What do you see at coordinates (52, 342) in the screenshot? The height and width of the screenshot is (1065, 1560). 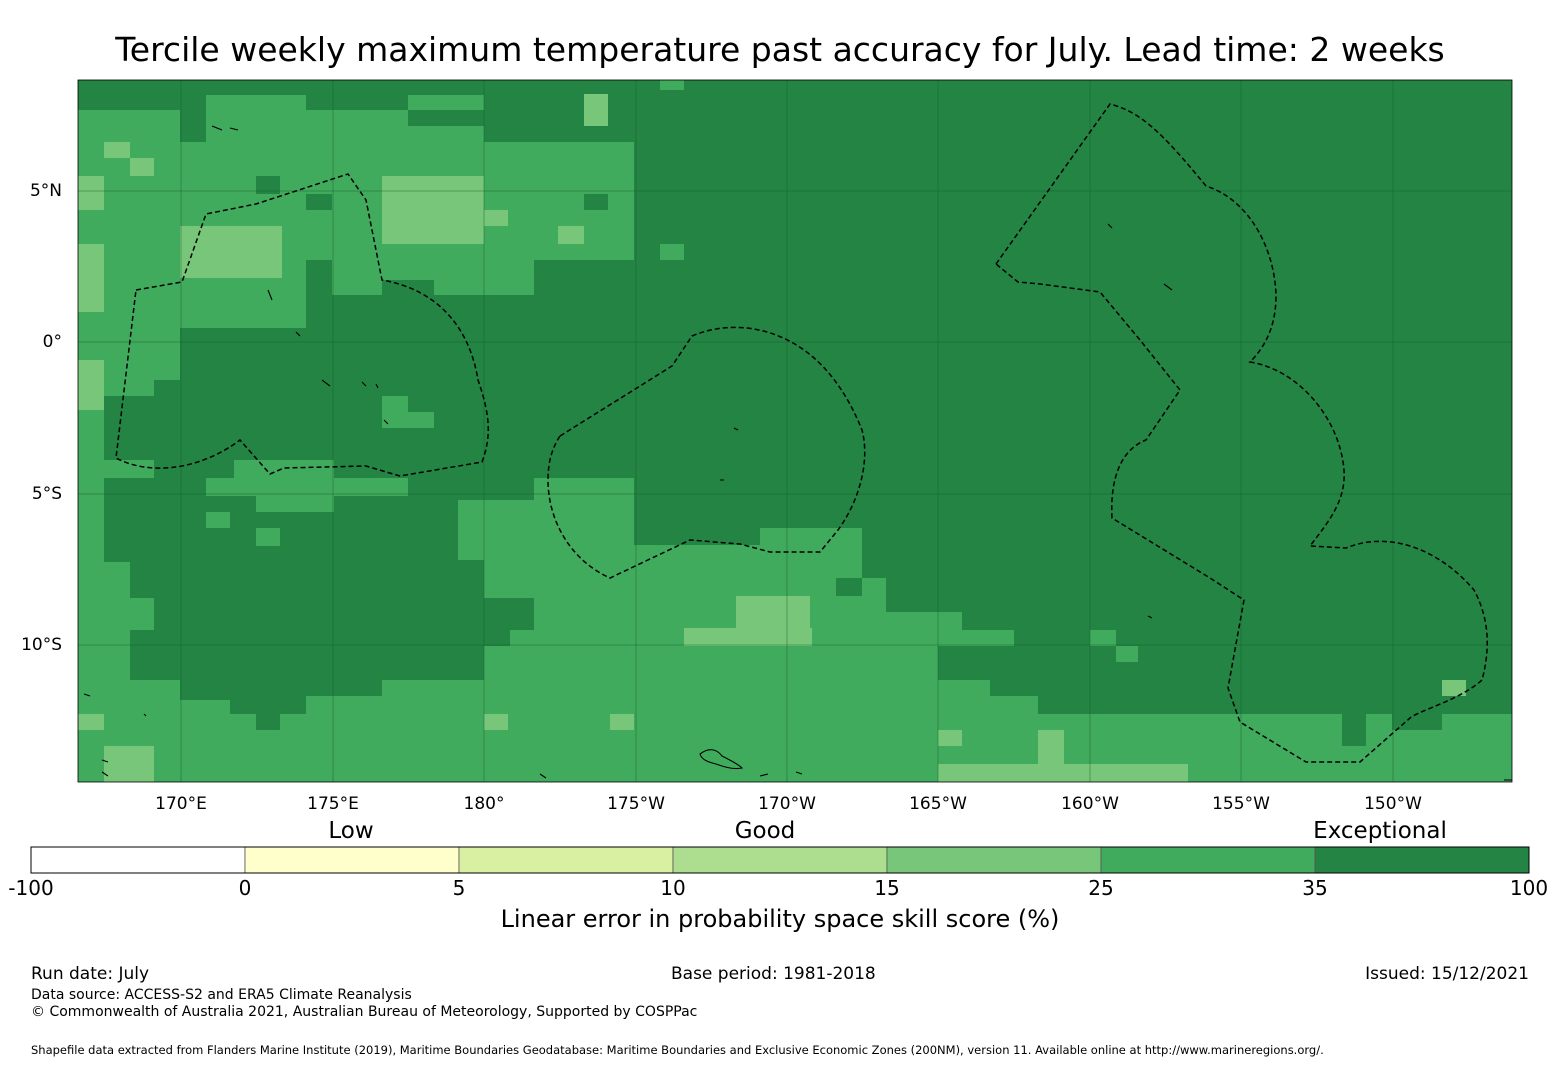 I see `lat-tick-0: 0°` at bounding box center [52, 342].